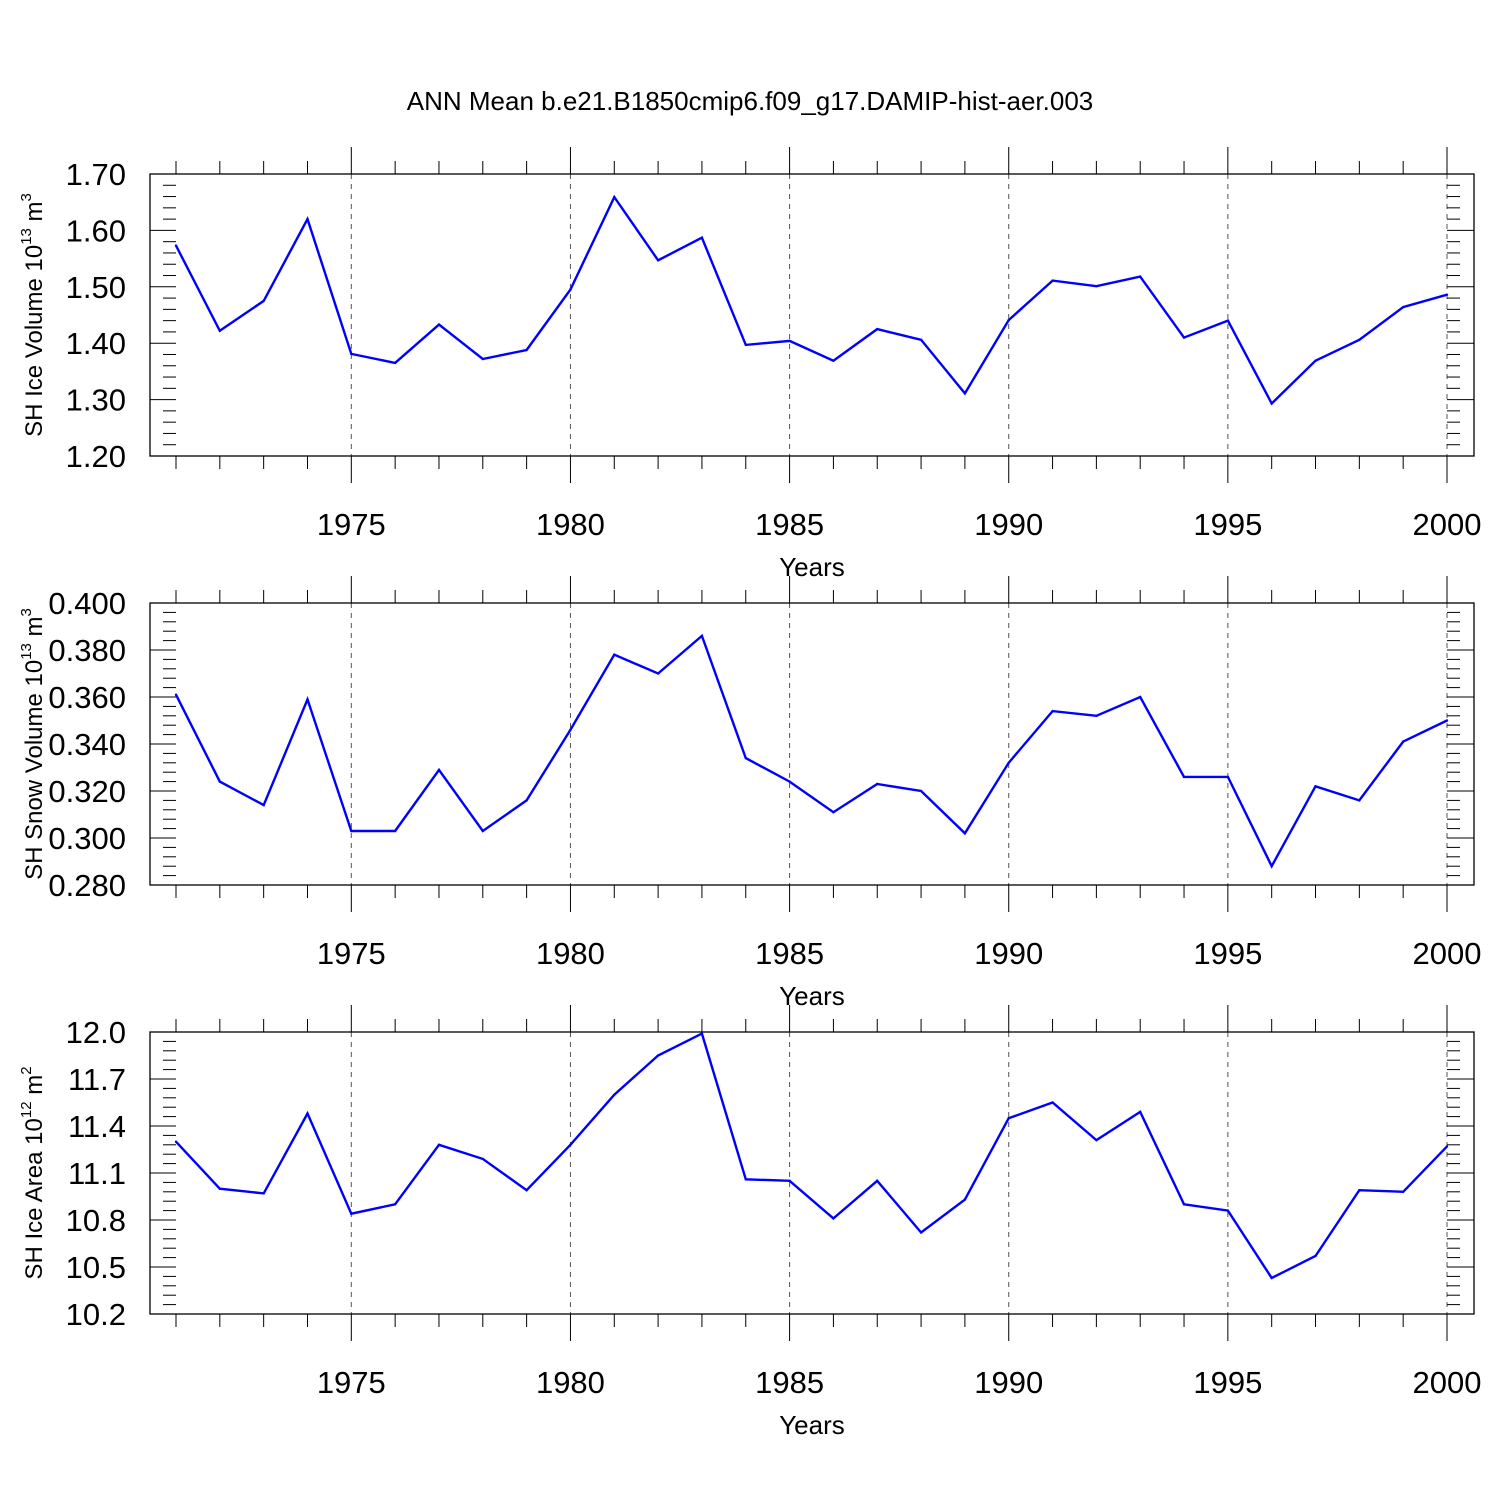 The image size is (1500, 1500). I want to click on y-axis-label: SH Ice Volume 1013 m3, so click(33, 315).